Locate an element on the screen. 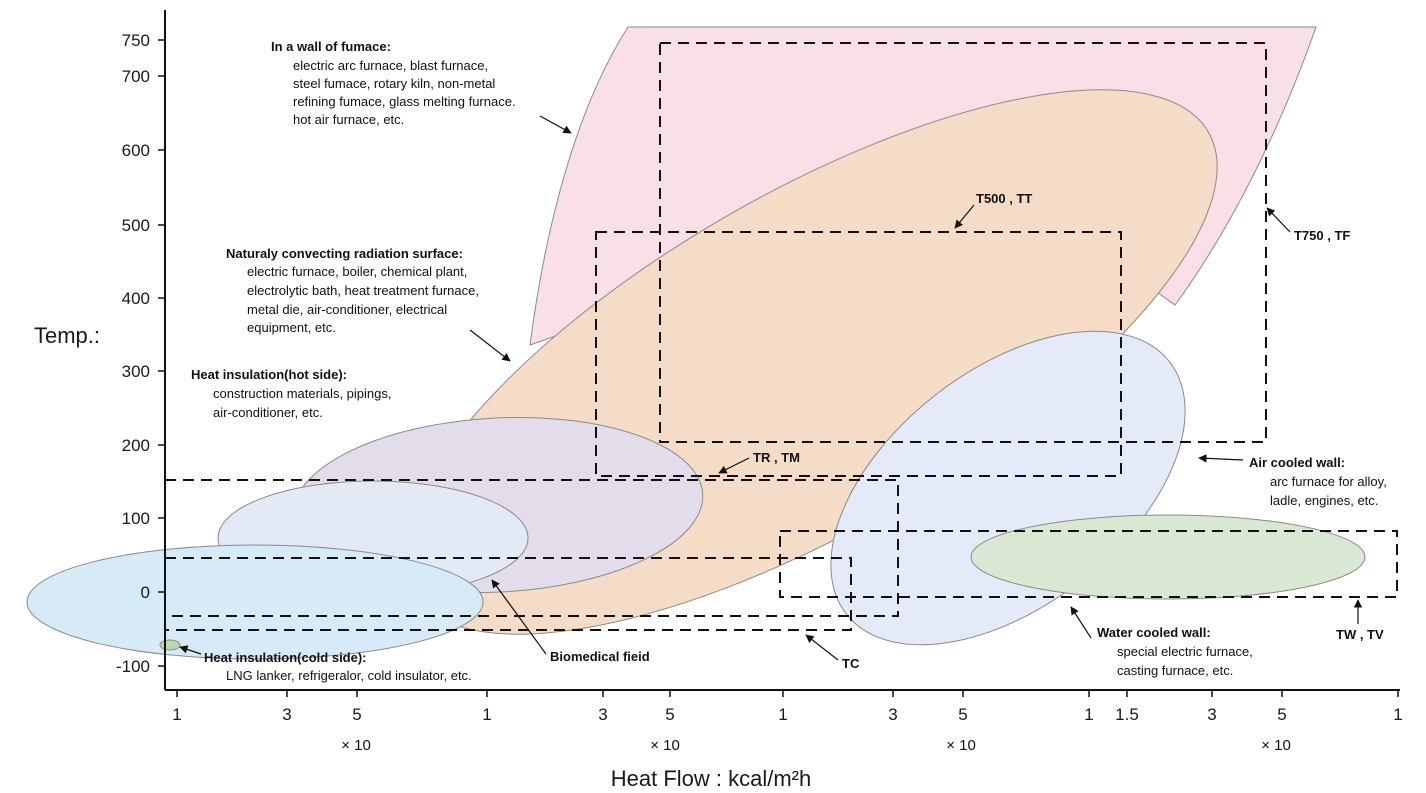 The width and height of the screenshot is (1426, 793). svg-text: Air cooled wall: is located at coordinates (1297, 462).